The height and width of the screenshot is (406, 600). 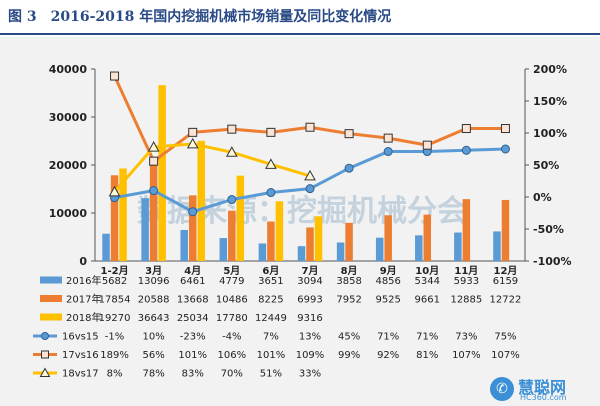 What do you see at coordinates (270, 281) in the screenshot?
I see `table-cell: 3651` at bounding box center [270, 281].